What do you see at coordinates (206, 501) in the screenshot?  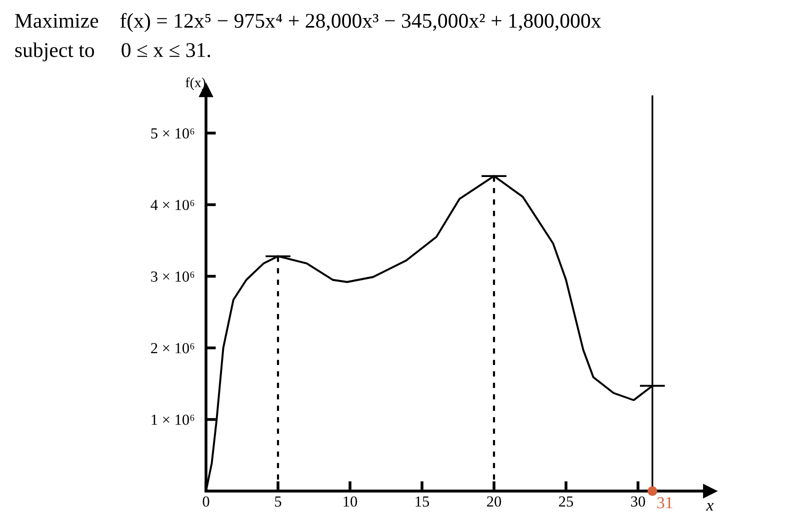 I see `x-tick-label: 0` at bounding box center [206, 501].